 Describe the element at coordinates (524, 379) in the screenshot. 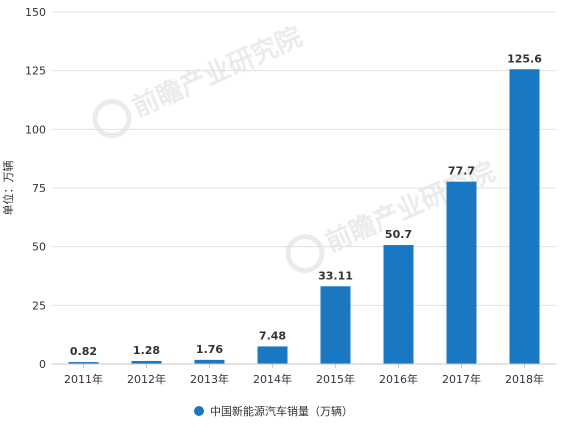

I see `x-tick-label: 2018年` at that location.